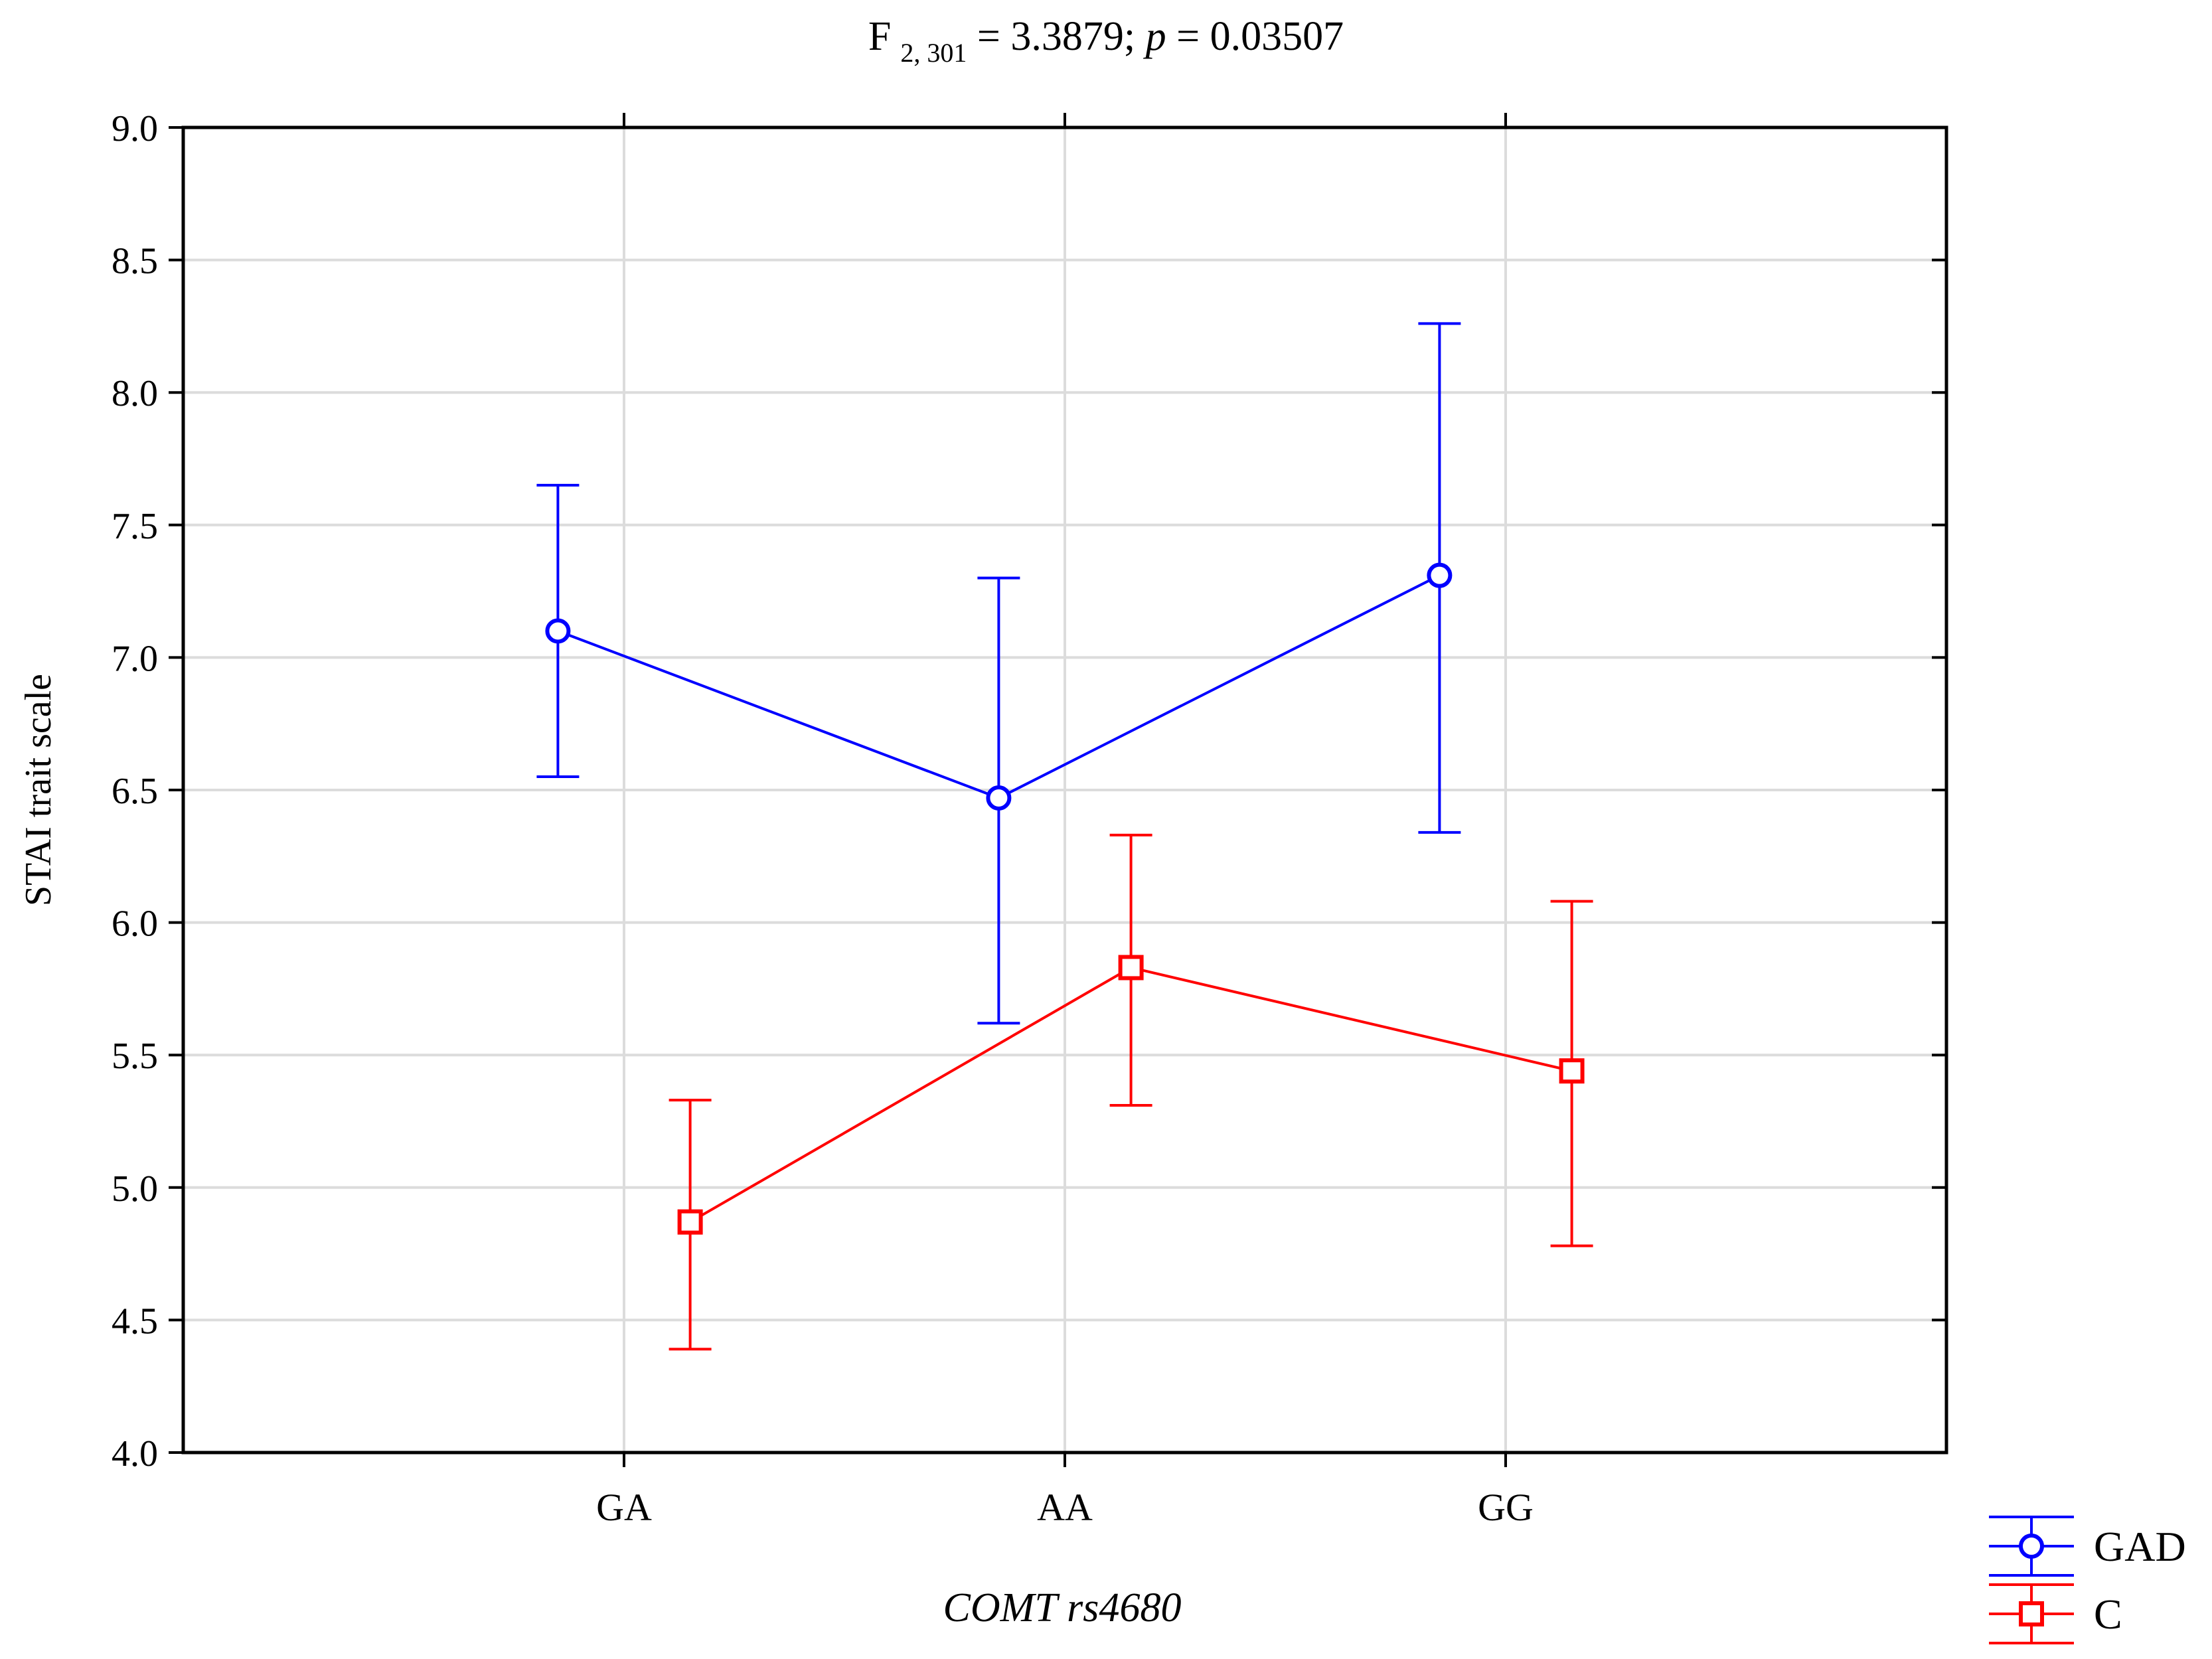 The height and width of the screenshot is (1659, 2212). I want to click on legend-label: C, so click(2108, 1614).